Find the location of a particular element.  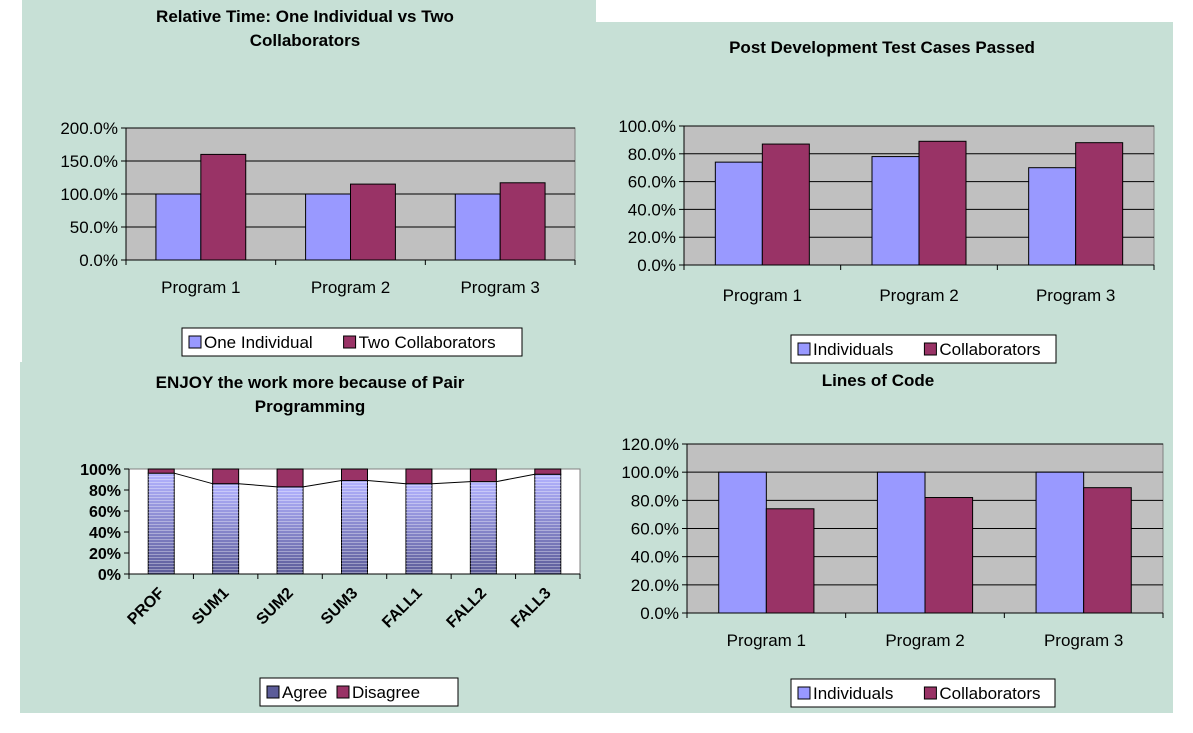

chart-title-line: Collaborators is located at coordinates (305, 40).